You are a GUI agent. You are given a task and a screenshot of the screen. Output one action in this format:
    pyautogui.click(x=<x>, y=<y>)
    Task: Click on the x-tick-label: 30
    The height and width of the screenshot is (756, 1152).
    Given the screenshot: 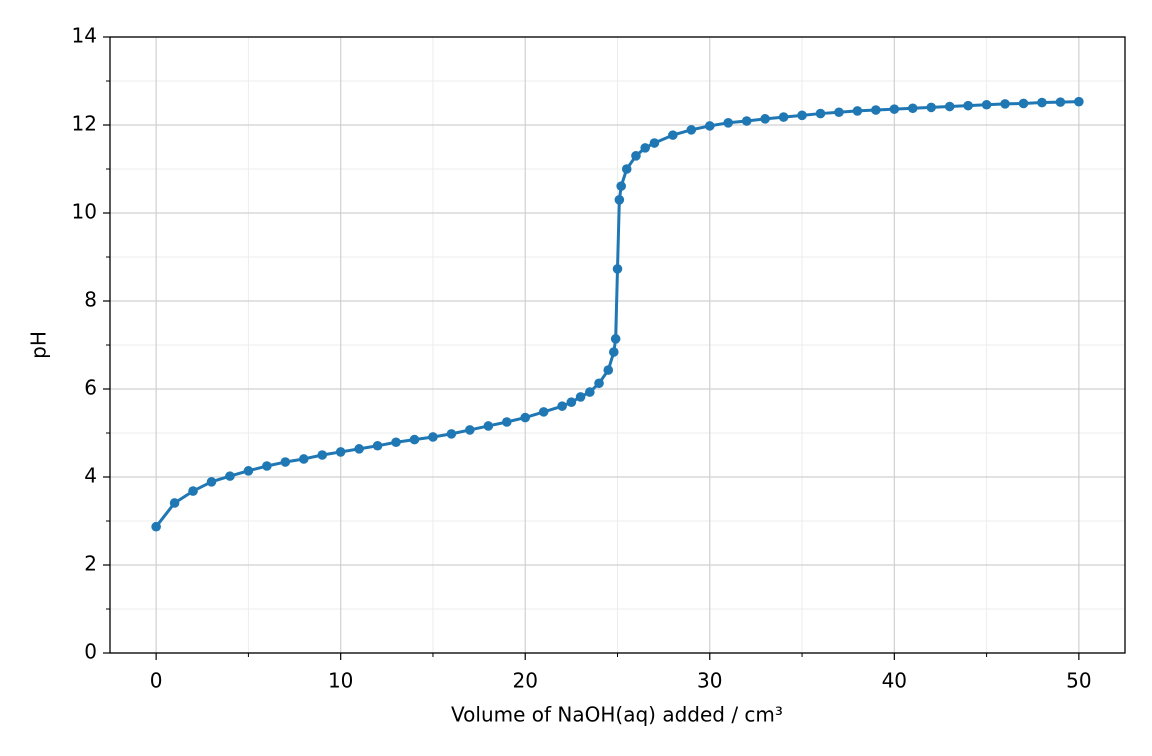 What is the action you would take?
    pyautogui.click(x=709, y=681)
    